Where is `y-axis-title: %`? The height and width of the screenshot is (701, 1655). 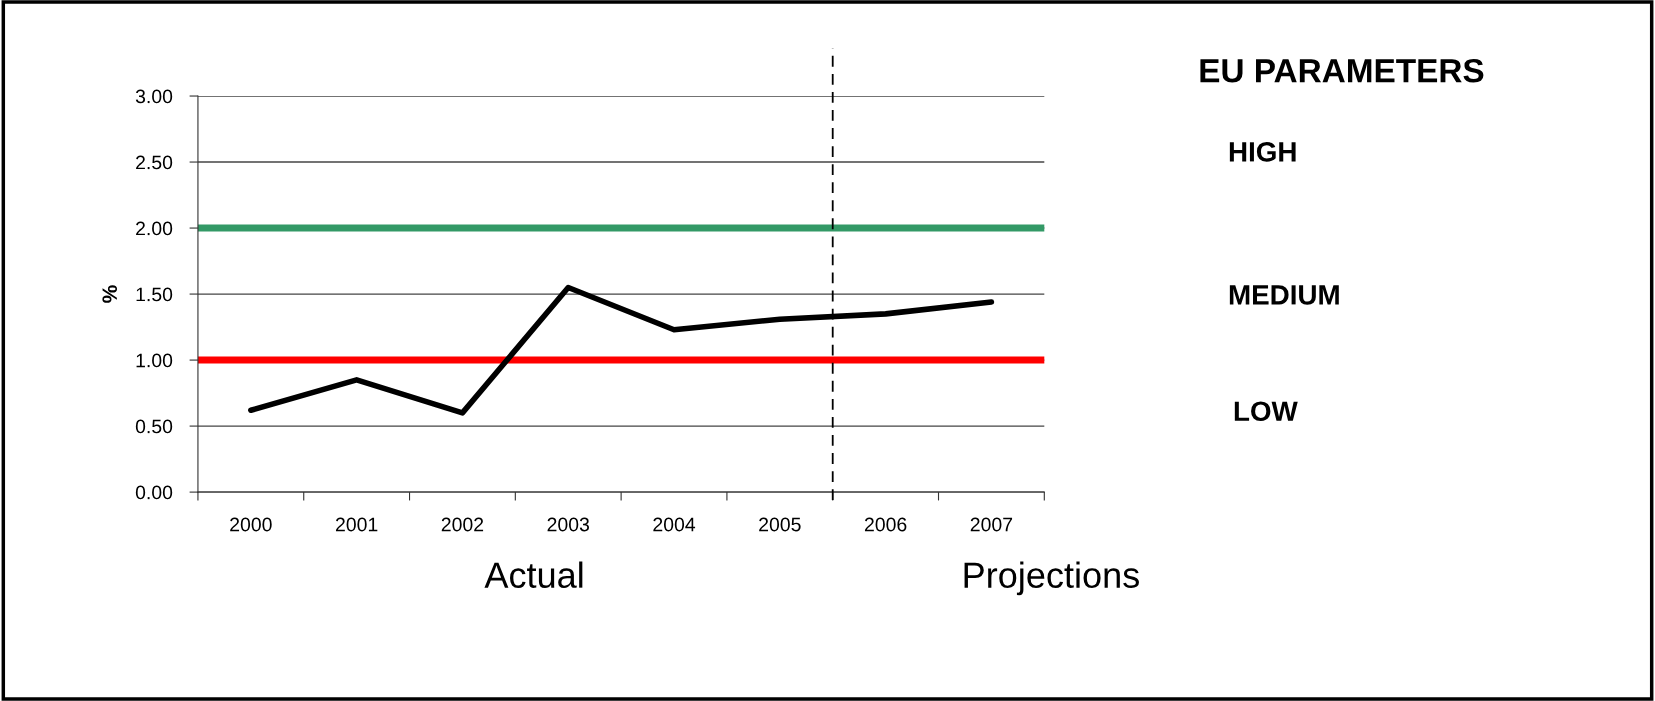 y-axis-title: % is located at coordinates (110, 294).